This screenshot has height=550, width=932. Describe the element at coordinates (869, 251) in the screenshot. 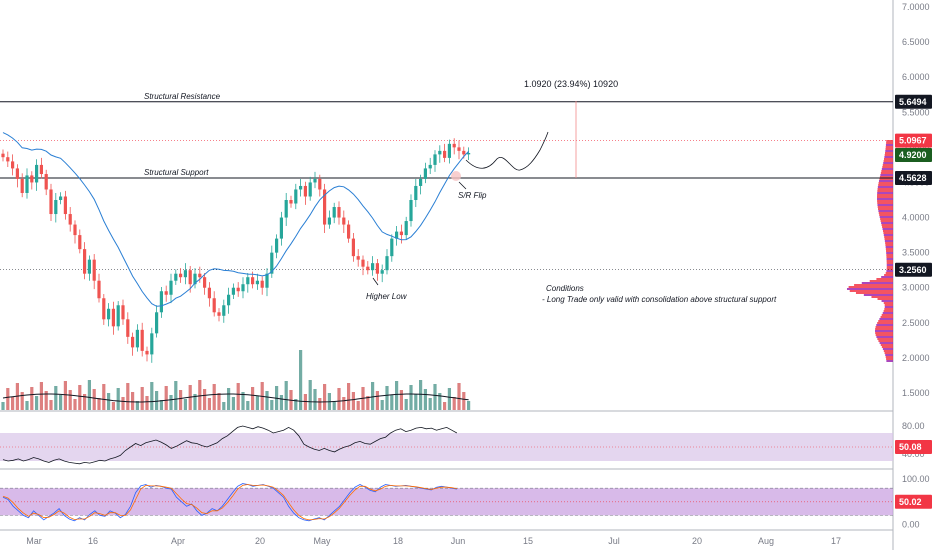

I see `volume-profile` at that location.